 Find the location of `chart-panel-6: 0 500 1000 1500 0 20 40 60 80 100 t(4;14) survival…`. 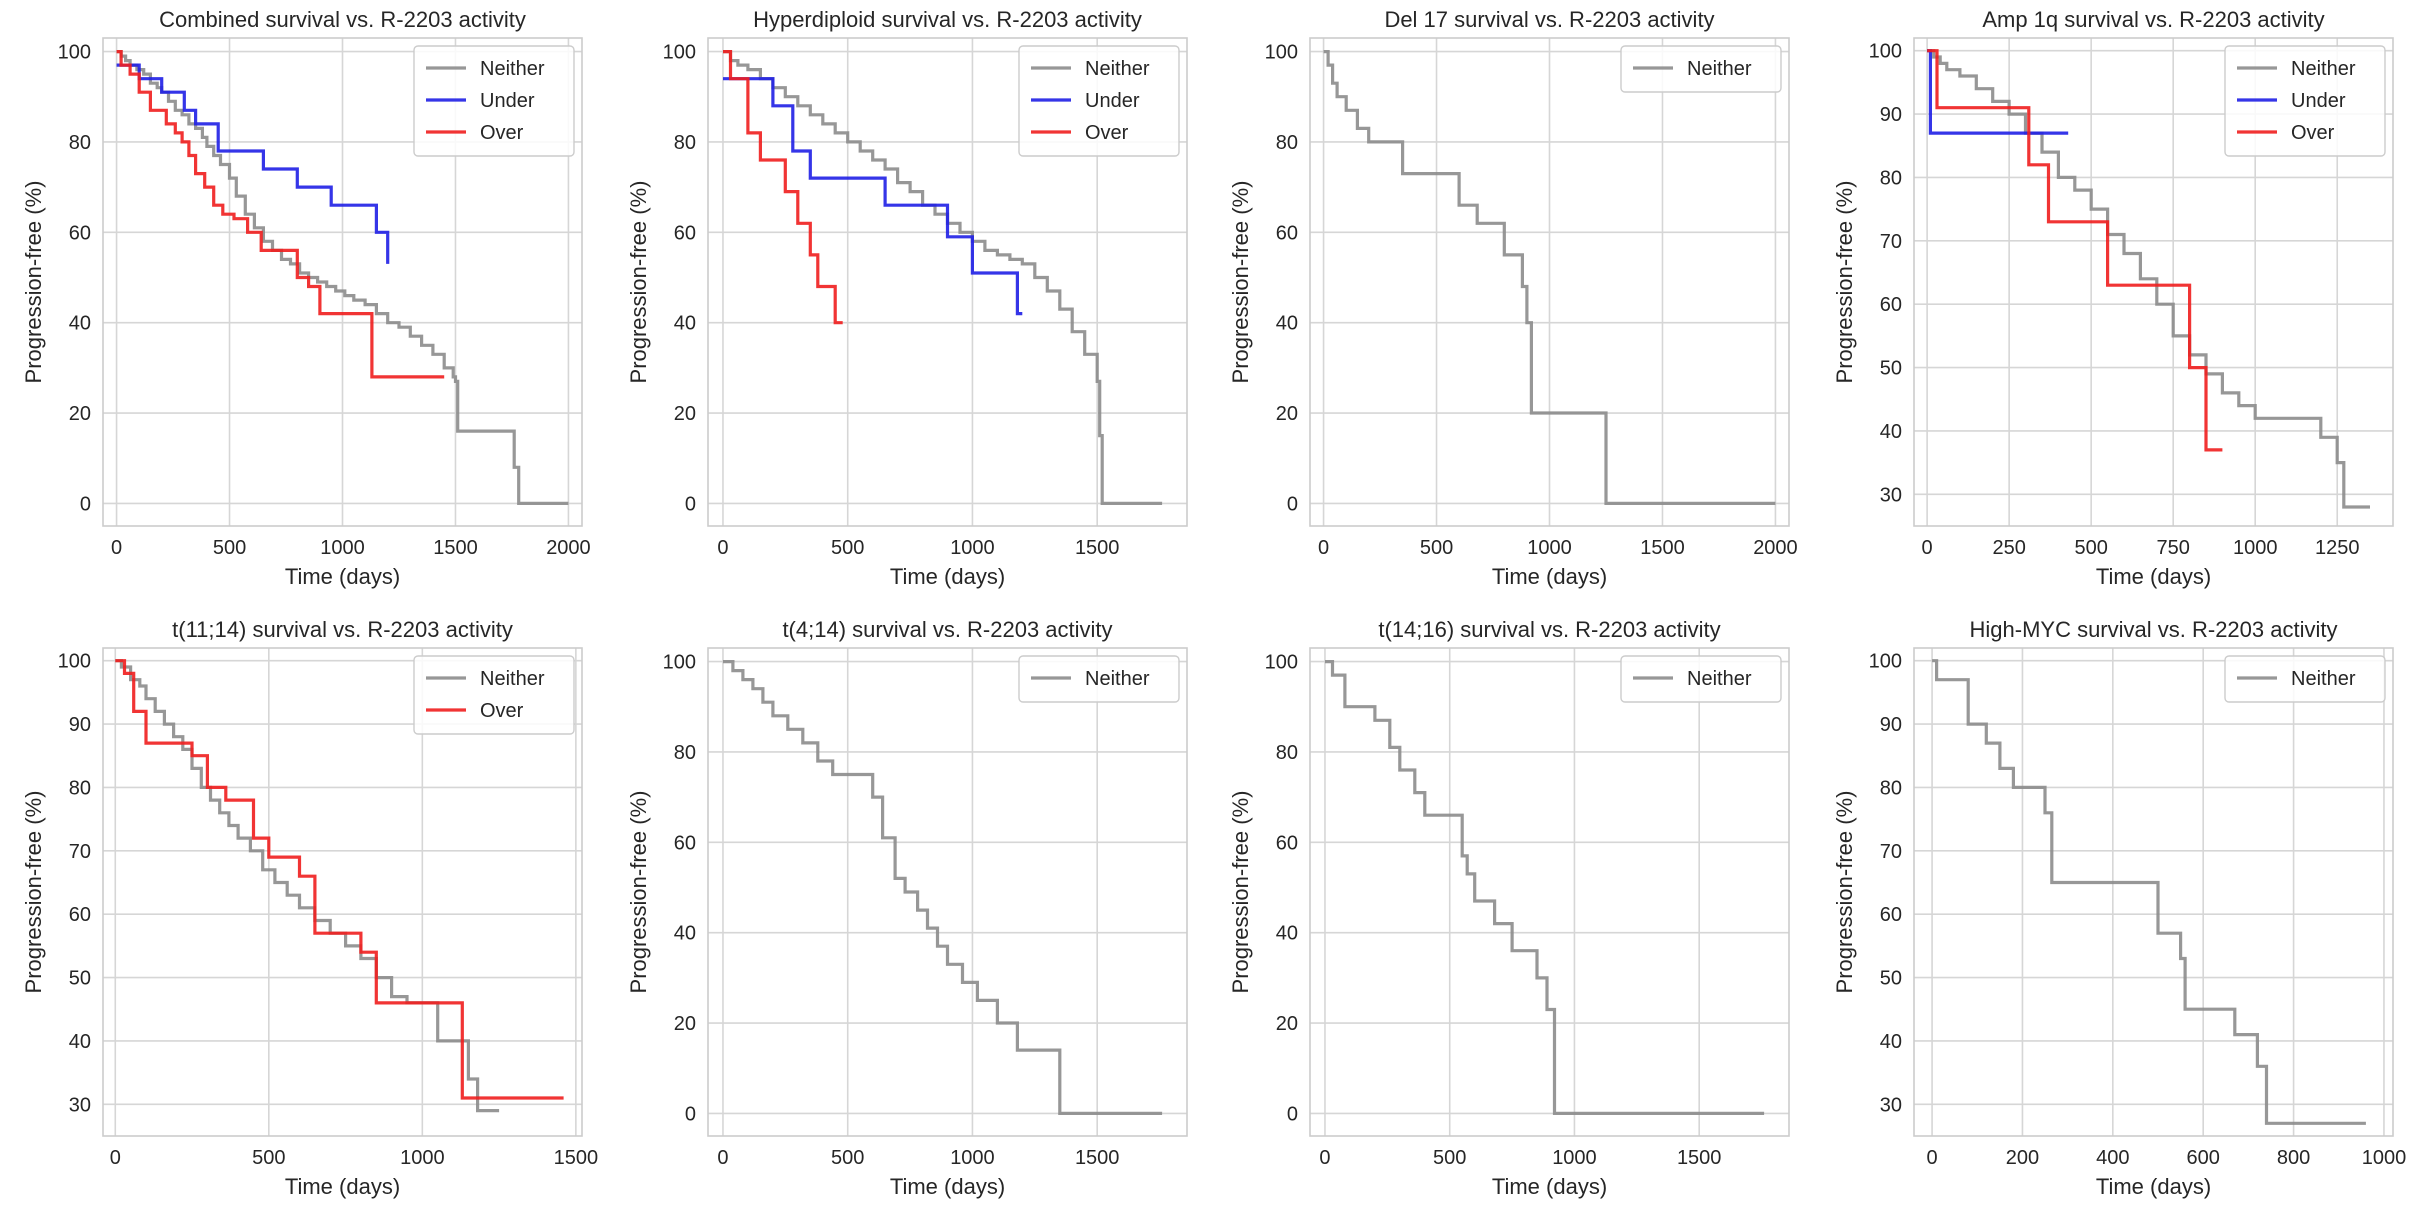

chart-panel-6: 0 500 1000 1500 0 20 40 60 80 100 t(4;14) survival… is located at coordinates (907, 908).